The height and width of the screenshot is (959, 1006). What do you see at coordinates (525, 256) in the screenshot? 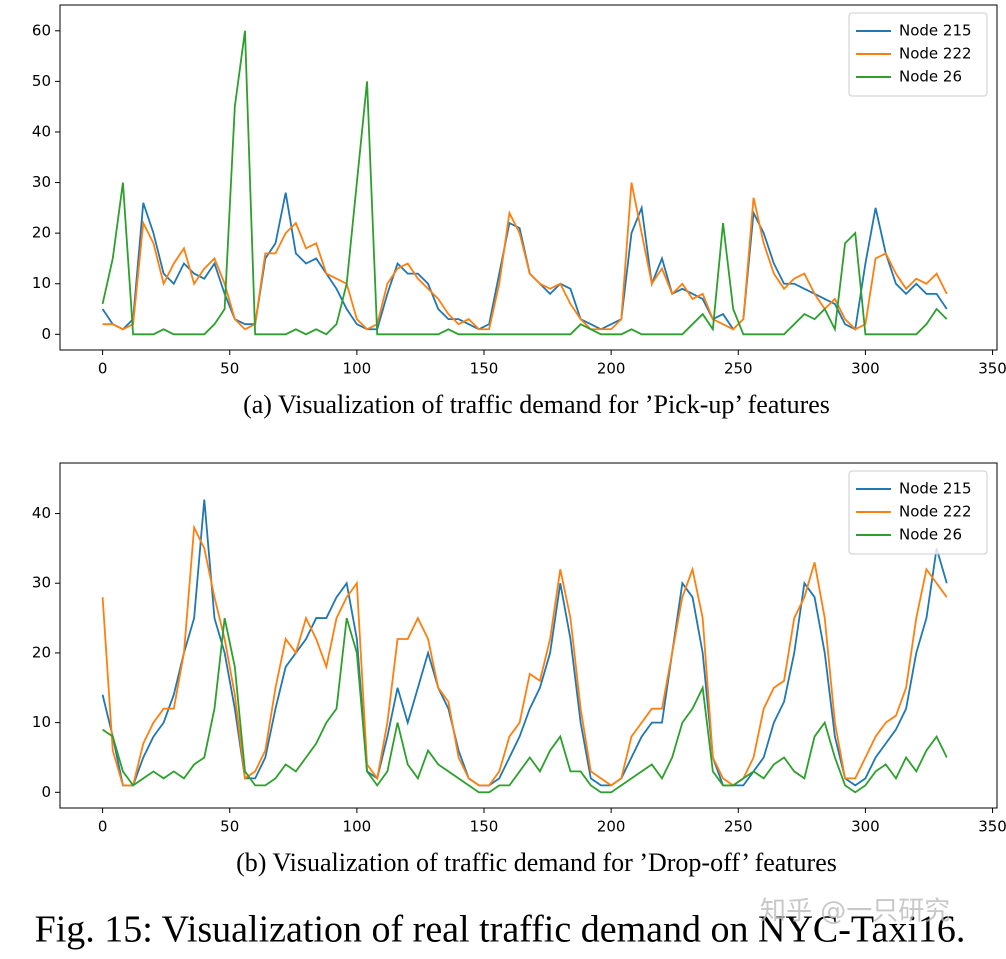
I see `data-line` at bounding box center [525, 256].